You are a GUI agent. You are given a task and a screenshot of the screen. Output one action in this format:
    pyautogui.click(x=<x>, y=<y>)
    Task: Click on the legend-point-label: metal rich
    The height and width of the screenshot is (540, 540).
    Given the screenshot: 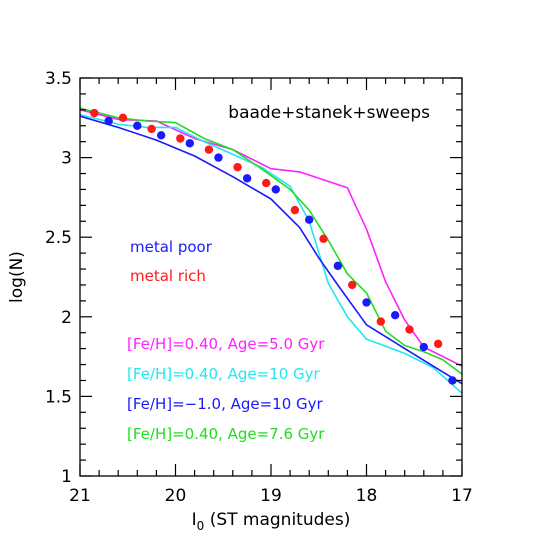 What is the action you would take?
    pyautogui.click(x=168, y=276)
    